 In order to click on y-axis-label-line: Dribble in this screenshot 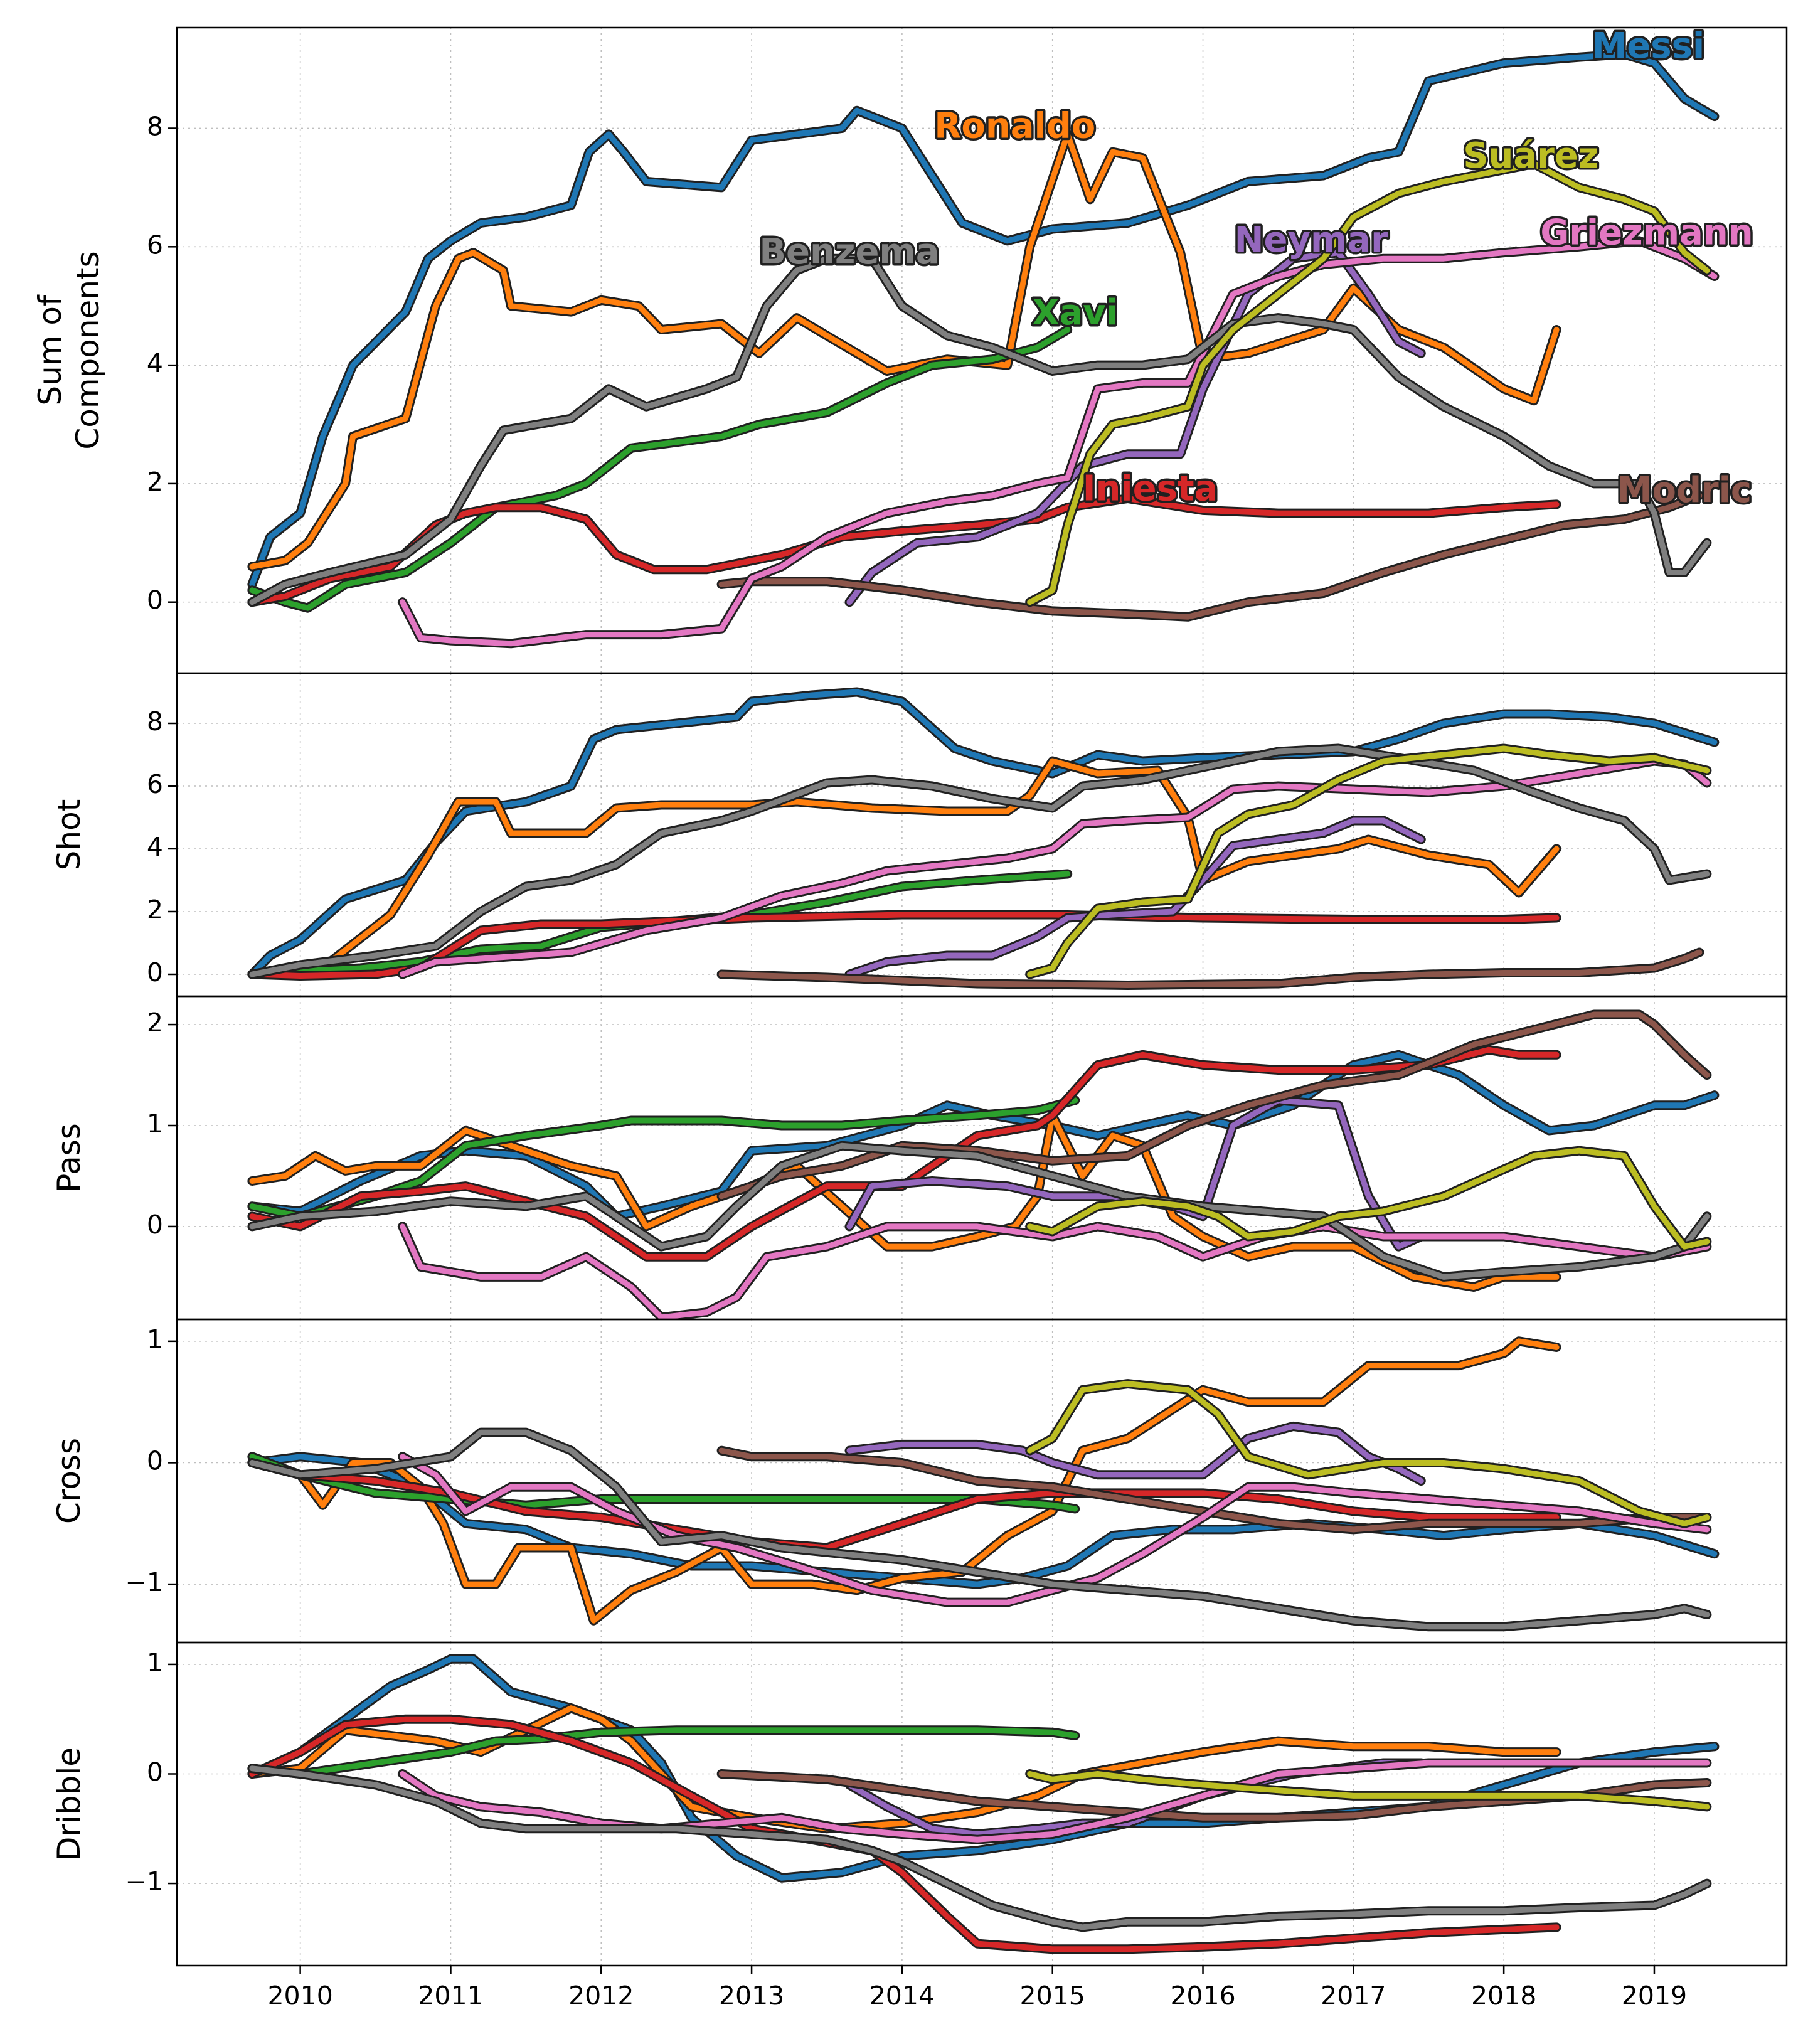, I will do `click(69, 1804)`.